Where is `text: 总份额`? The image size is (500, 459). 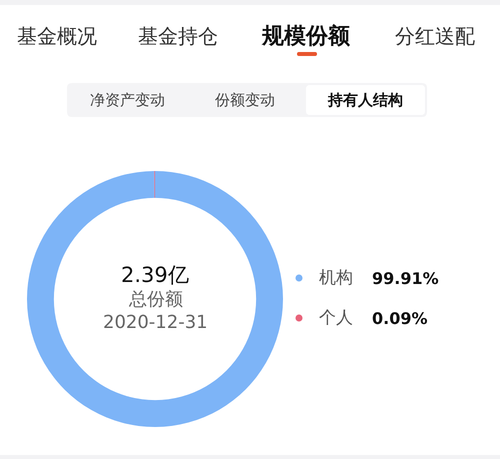
text: 总份额 is located at coordinates (155, 299).